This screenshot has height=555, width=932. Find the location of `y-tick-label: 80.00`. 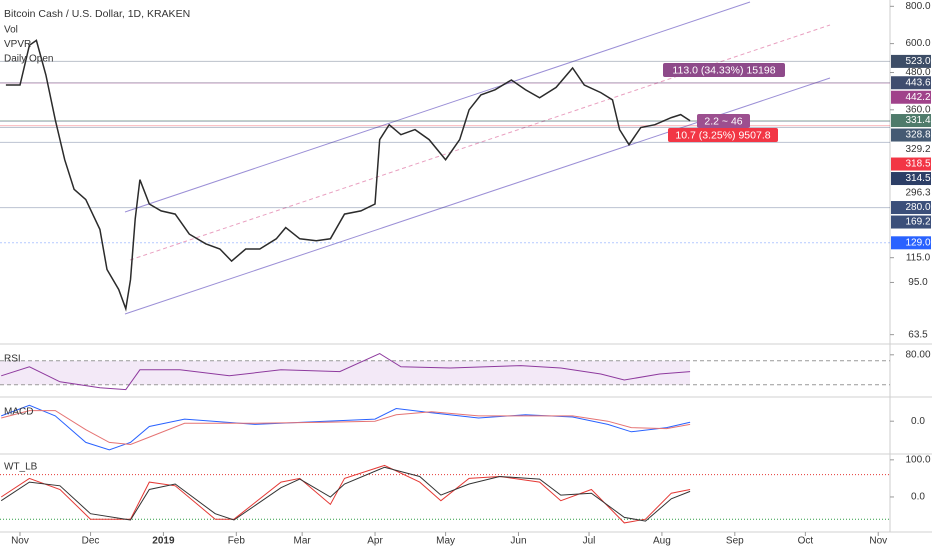

y-tick-label: 80.00 is located at coordinates (917, 354).